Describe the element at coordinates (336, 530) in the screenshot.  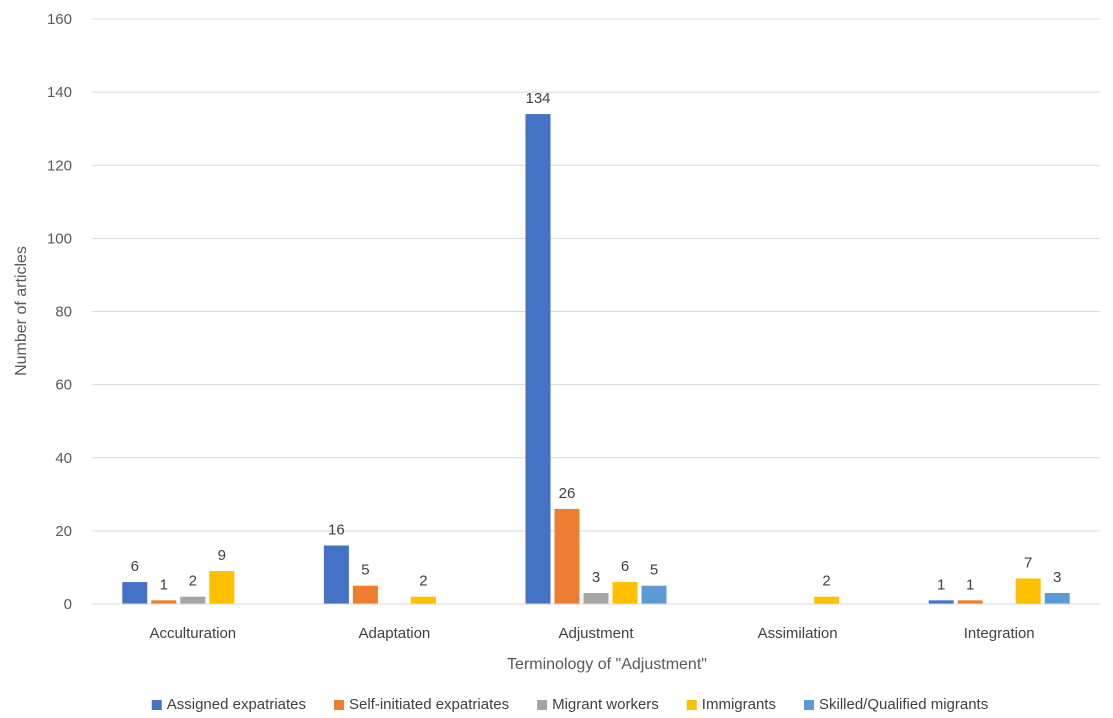
I see `data-label: 16` at that location.